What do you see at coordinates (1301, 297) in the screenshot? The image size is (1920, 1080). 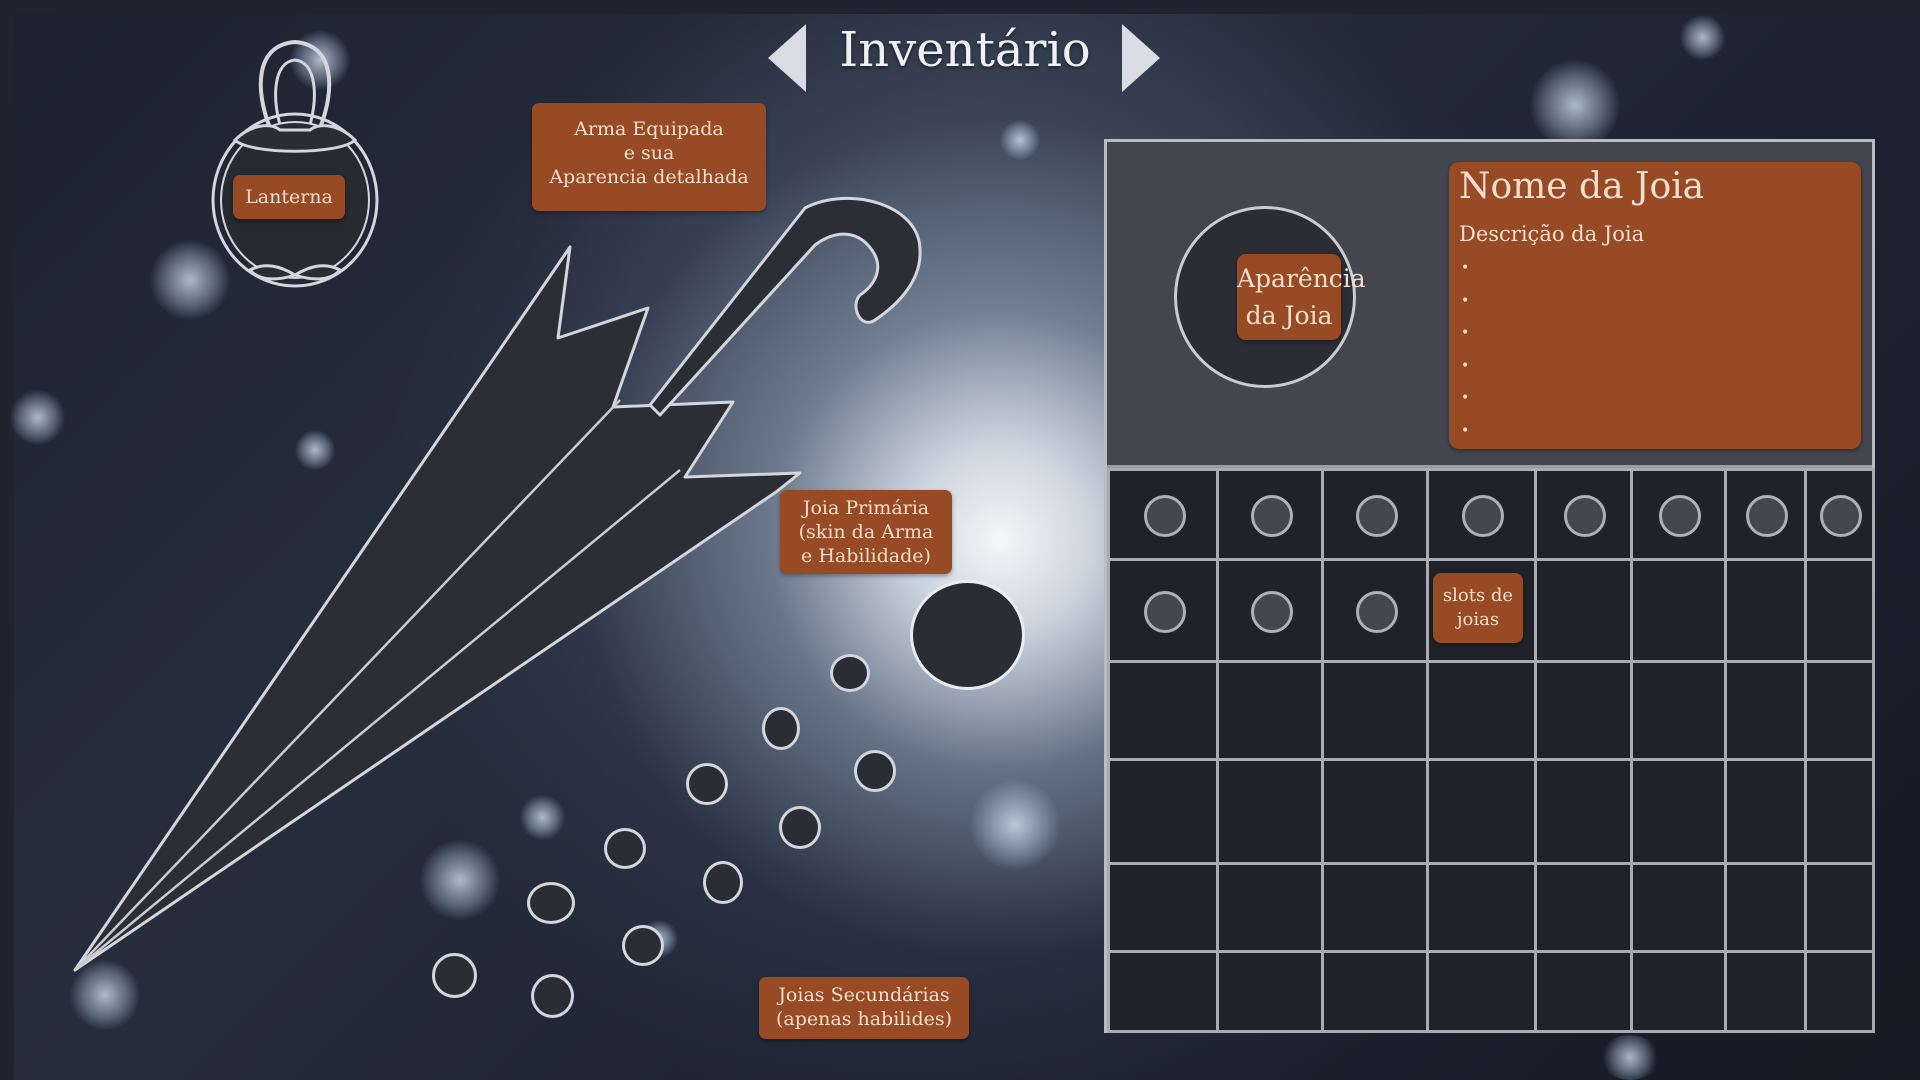 I see `jewel-appearance-label: Aparência da Joia` at bounding box center [1301, 297].